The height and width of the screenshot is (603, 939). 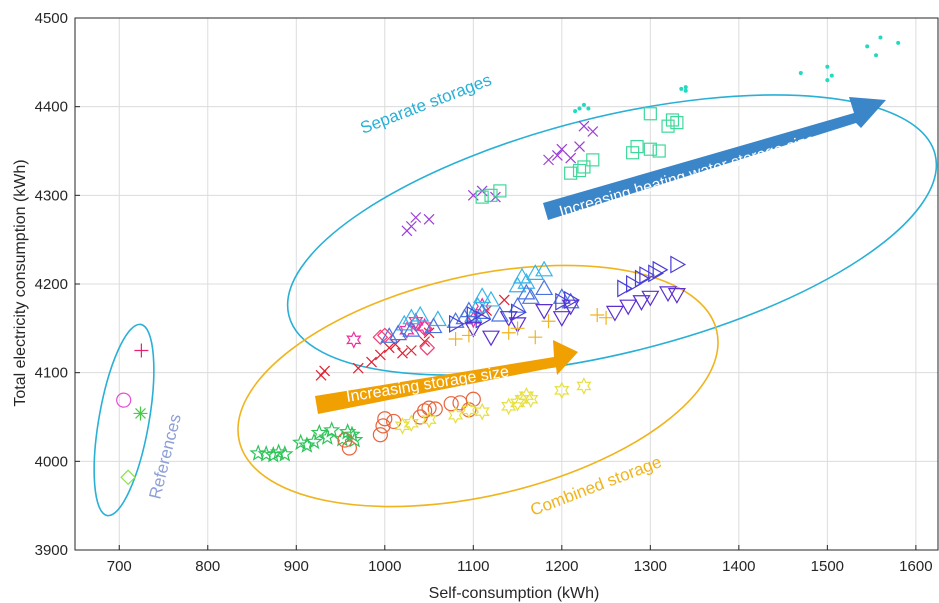 I want to click on x-axis-label: Self-consumption (kWh), so click(x=514, y=593).